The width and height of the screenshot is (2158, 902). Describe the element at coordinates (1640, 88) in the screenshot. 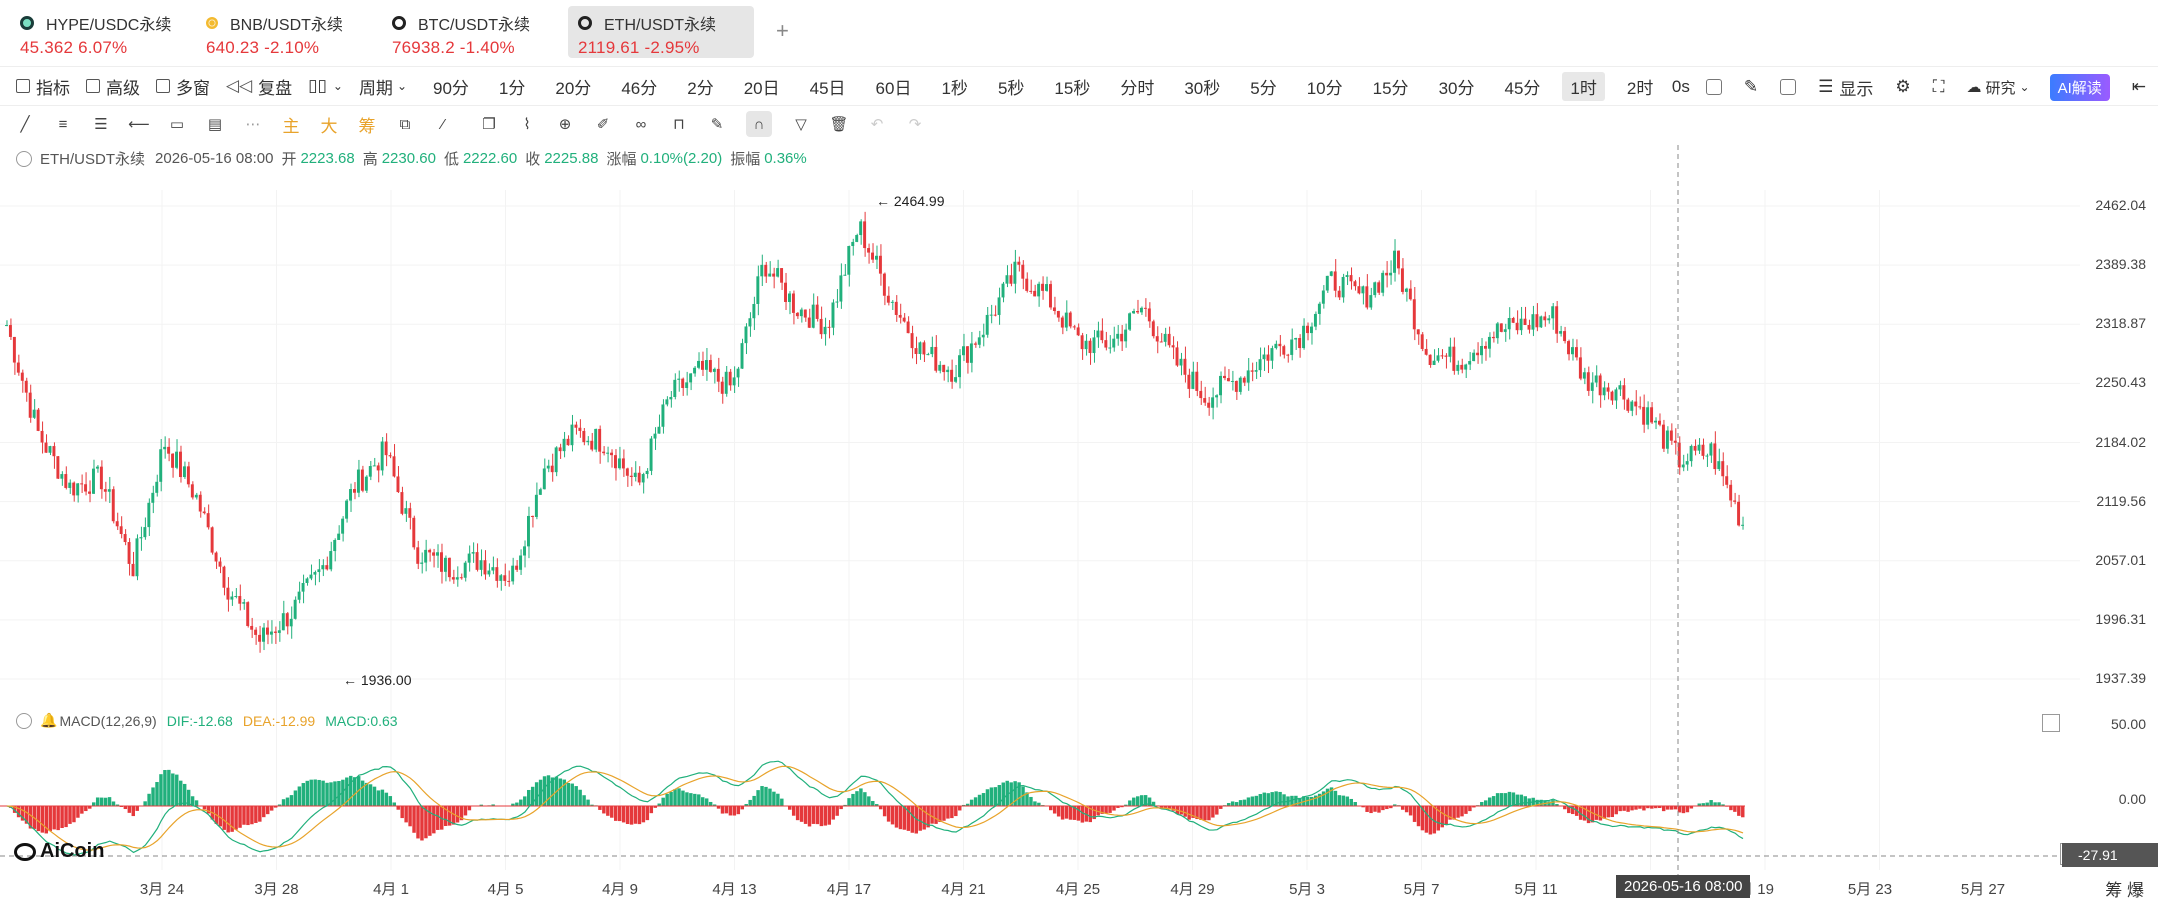

I see `period-19: 2时` at that location.